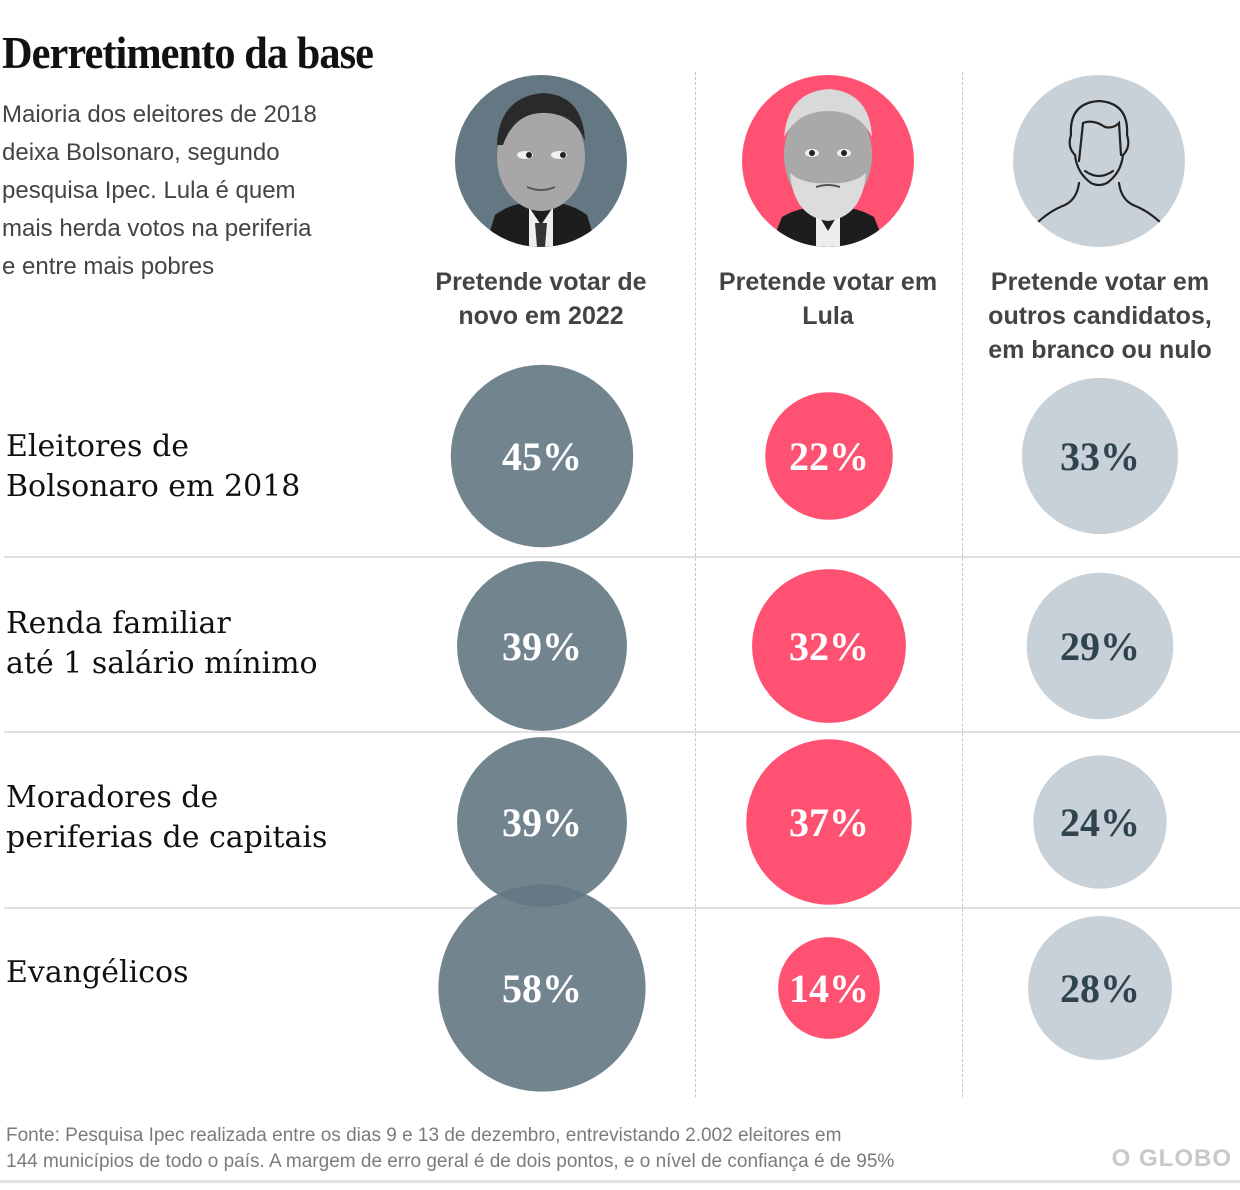 This screenshot has width=1240, height=1190. I want to click on generic-person-icon, so click(1099, 163).